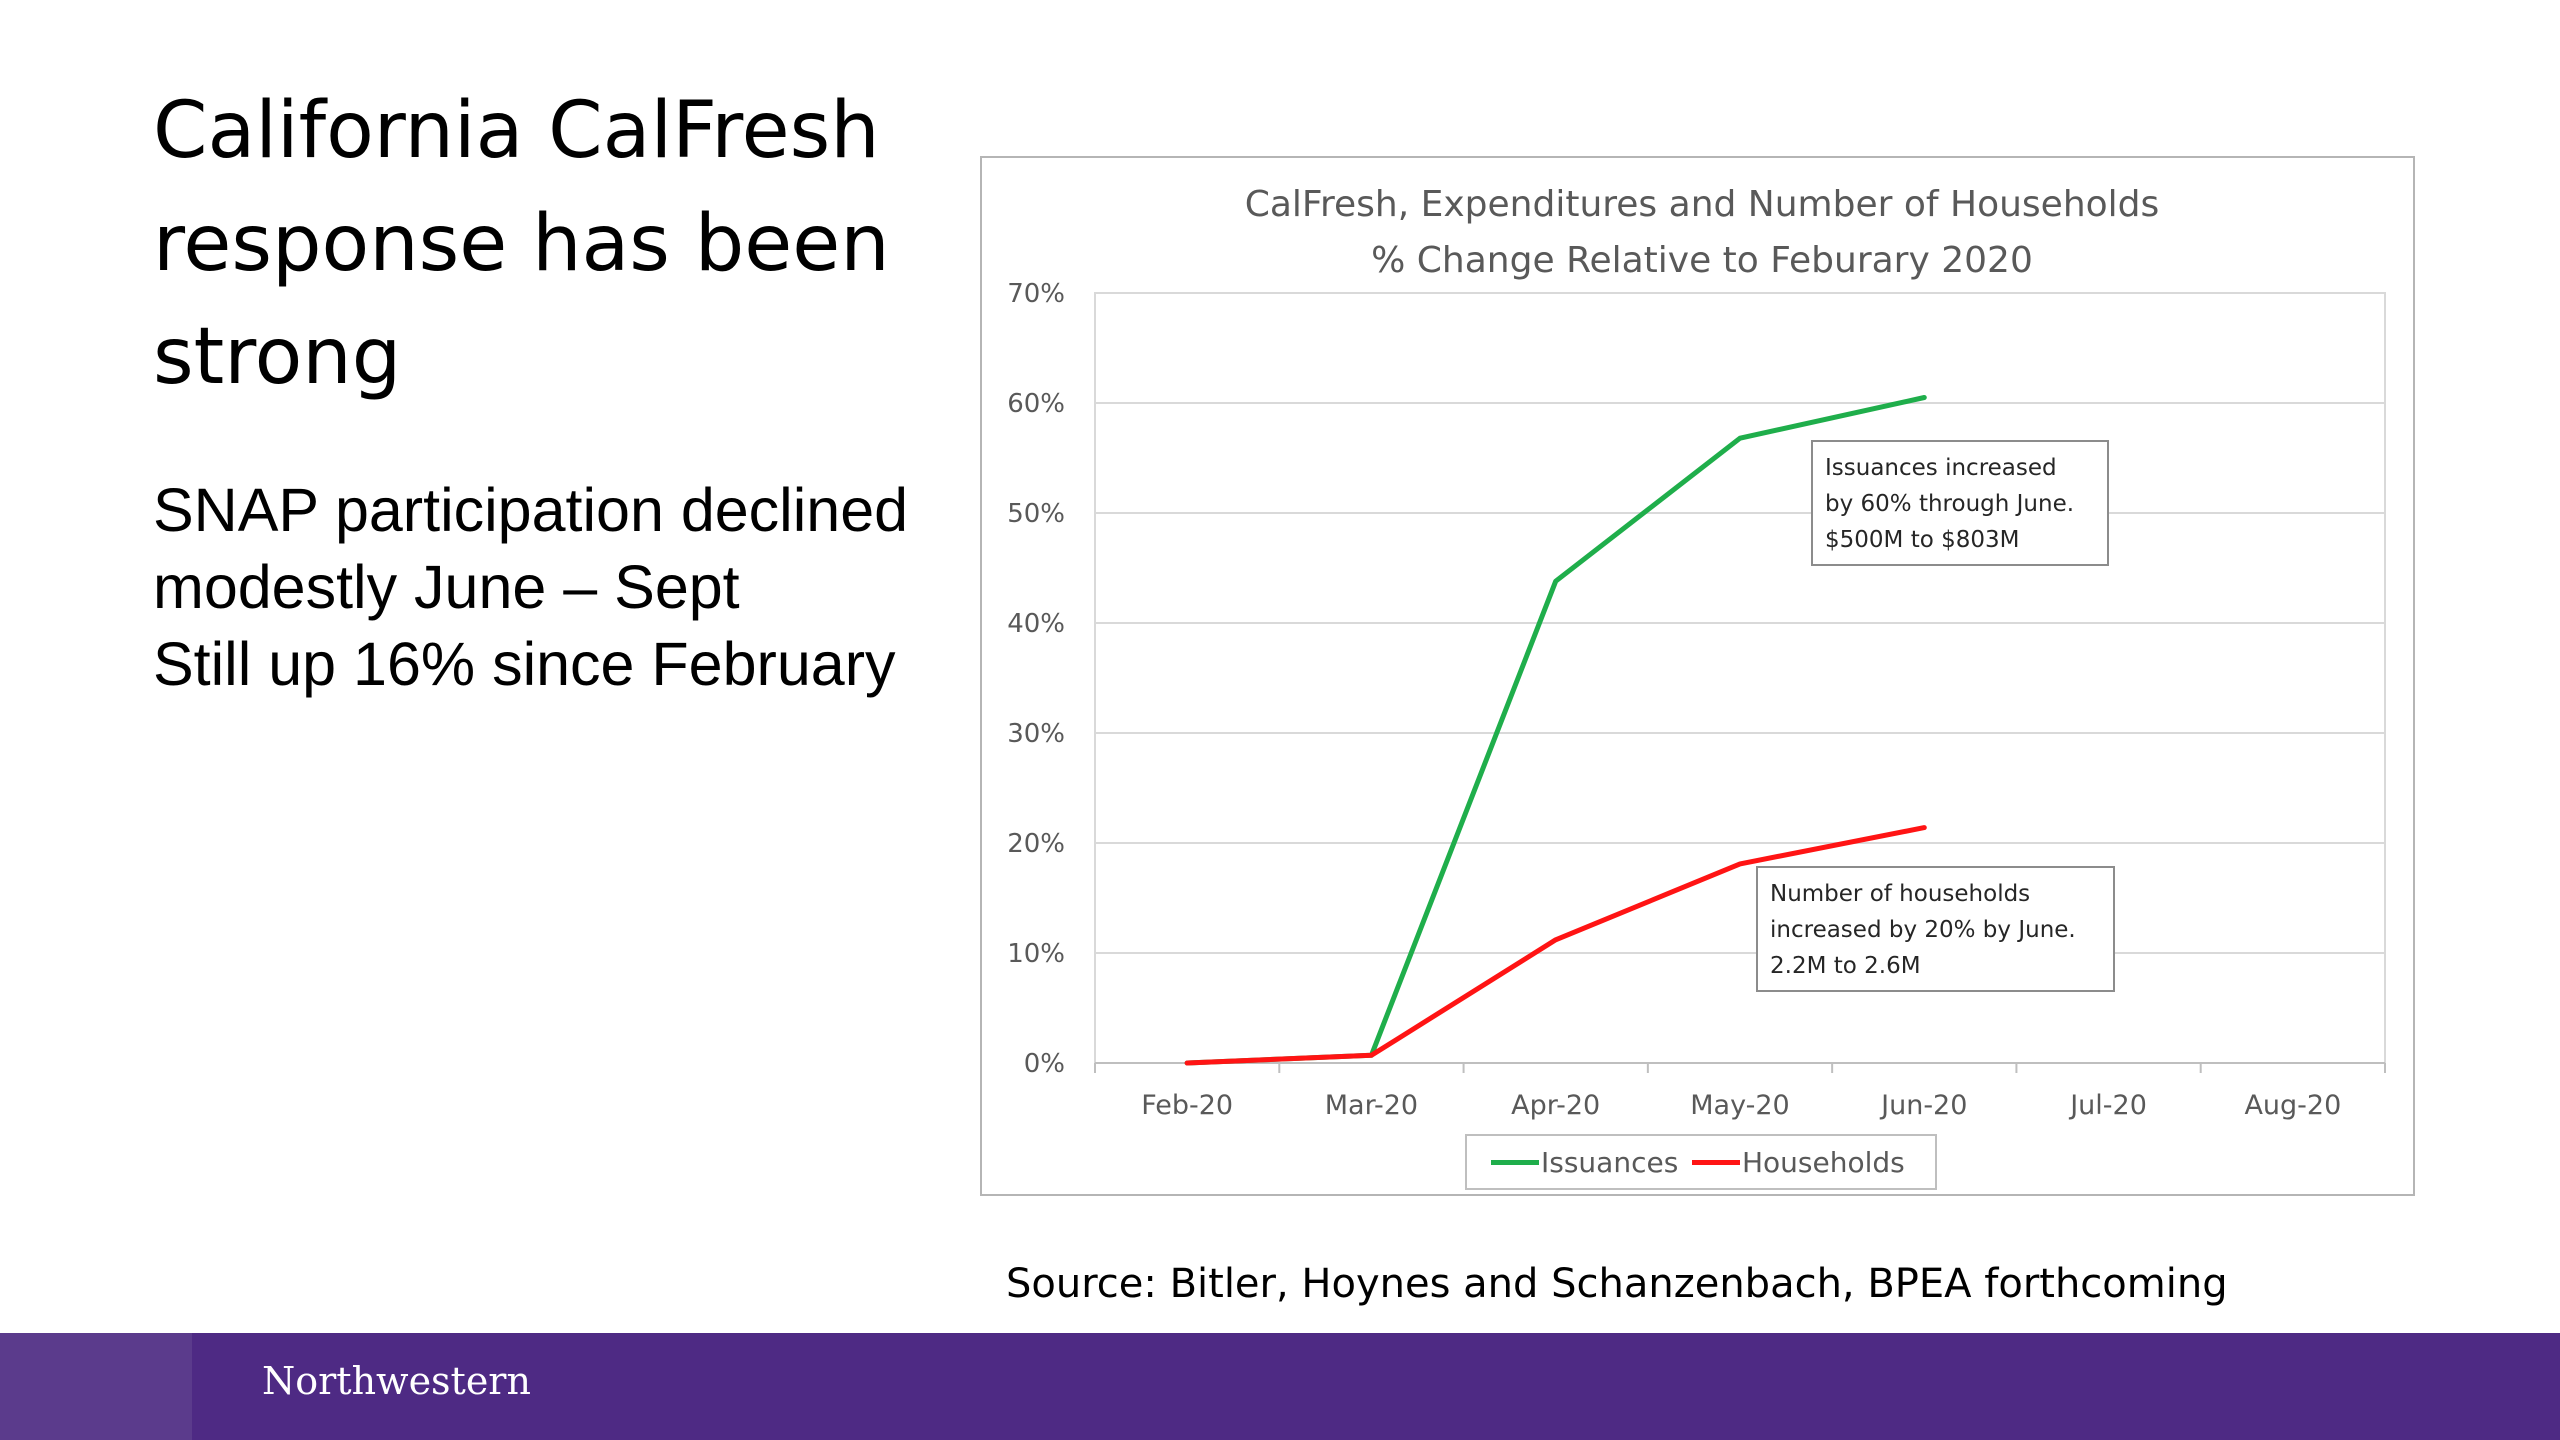  Describe the element at coordinates (1922, 540) in the screenshot. I see `annotation-line: $500M to $803M` at that location.